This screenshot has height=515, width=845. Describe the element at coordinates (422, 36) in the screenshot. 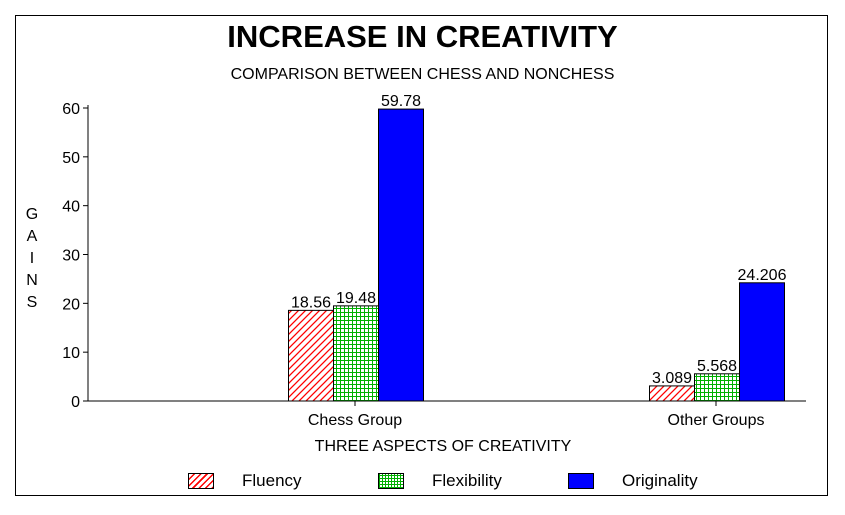

I see `chart-title: INCREASE IN CREATIVITY` at that location.